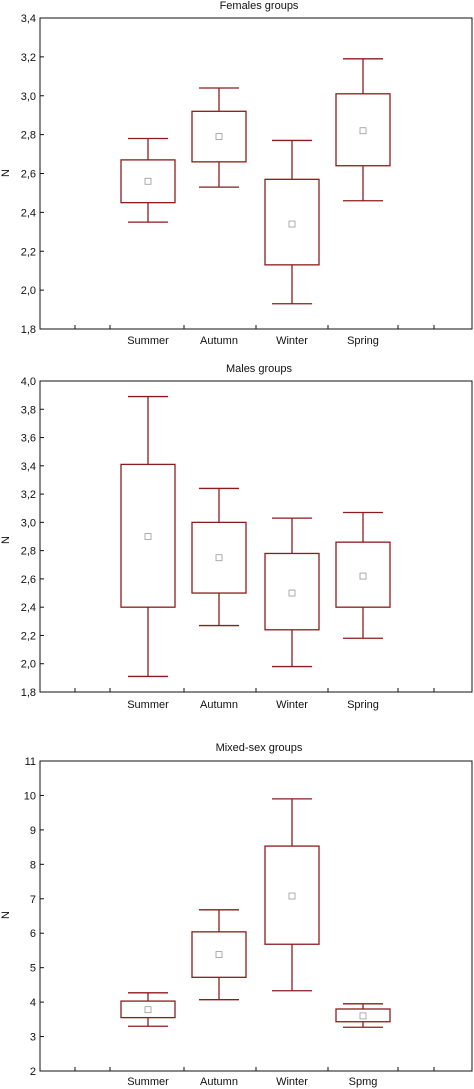 The width and height of the screenshot is (474, 1089). I want to click on box-spmg, so click(363, 1015).